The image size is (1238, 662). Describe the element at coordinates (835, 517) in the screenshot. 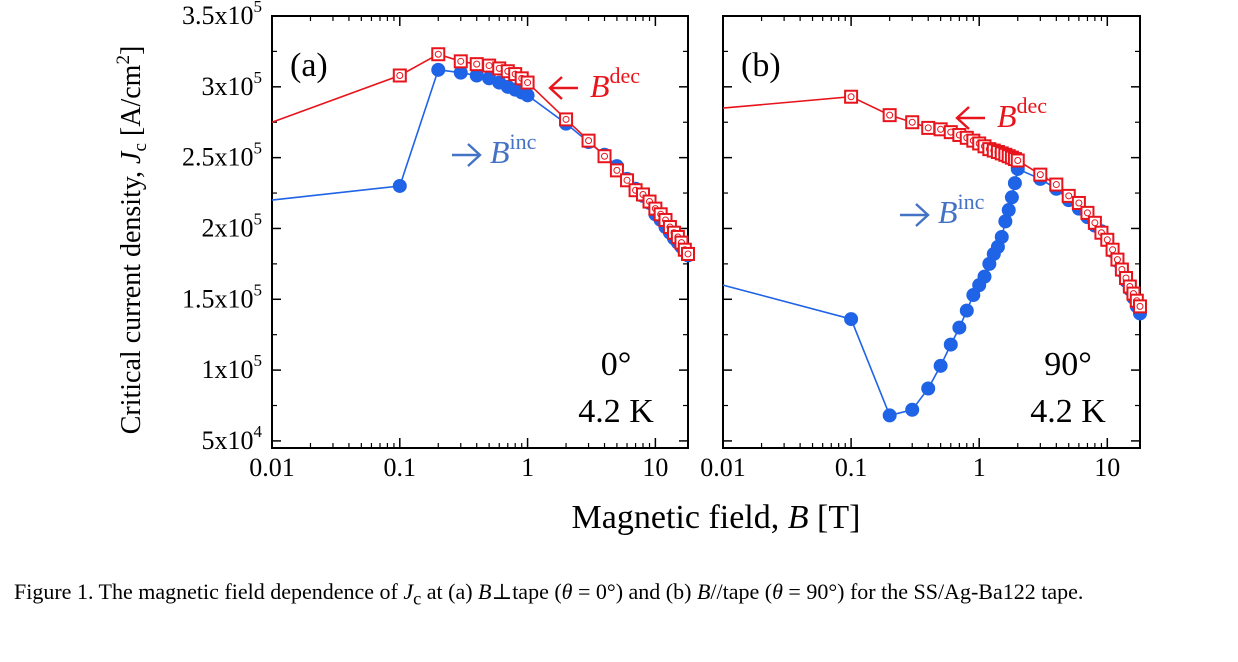

I see `xlabel-unit: [T]` at that location.